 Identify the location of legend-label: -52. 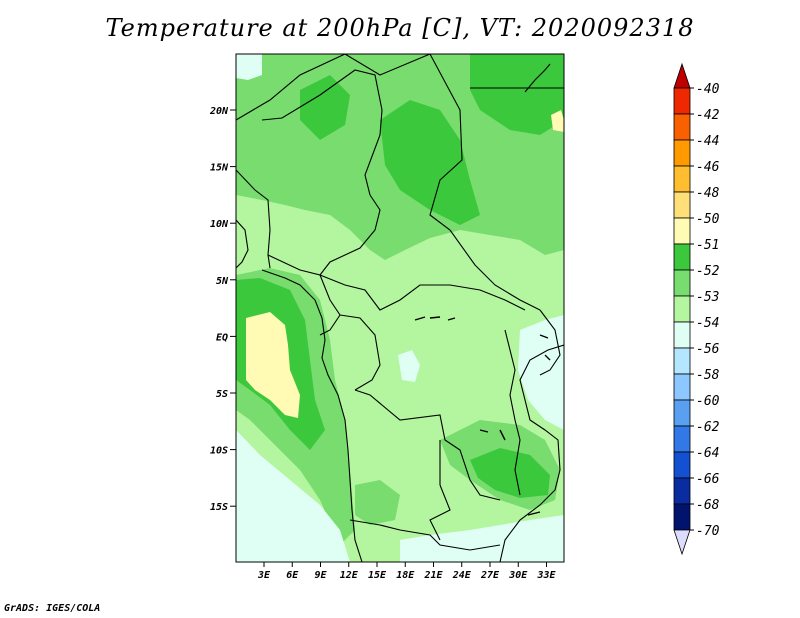
(708, 271).